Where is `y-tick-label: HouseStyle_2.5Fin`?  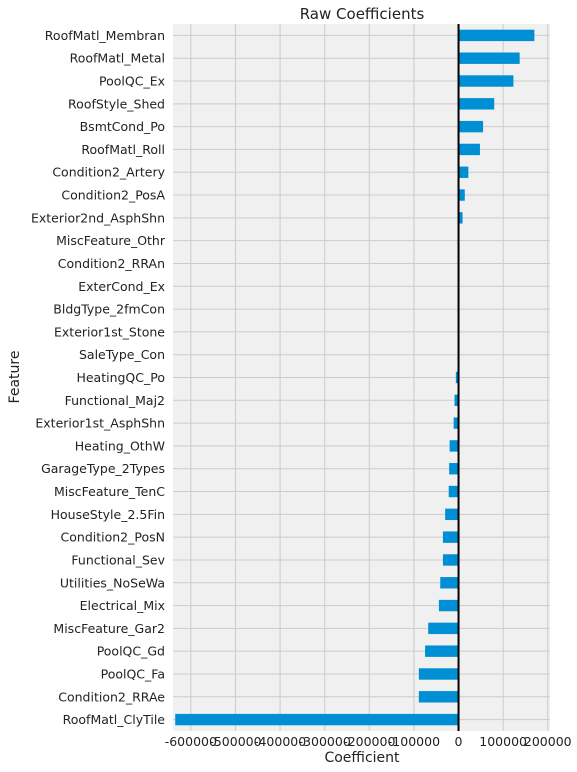
y-tick-label: HouseStyle_2.5Fin is located at coordinates (108, 514).